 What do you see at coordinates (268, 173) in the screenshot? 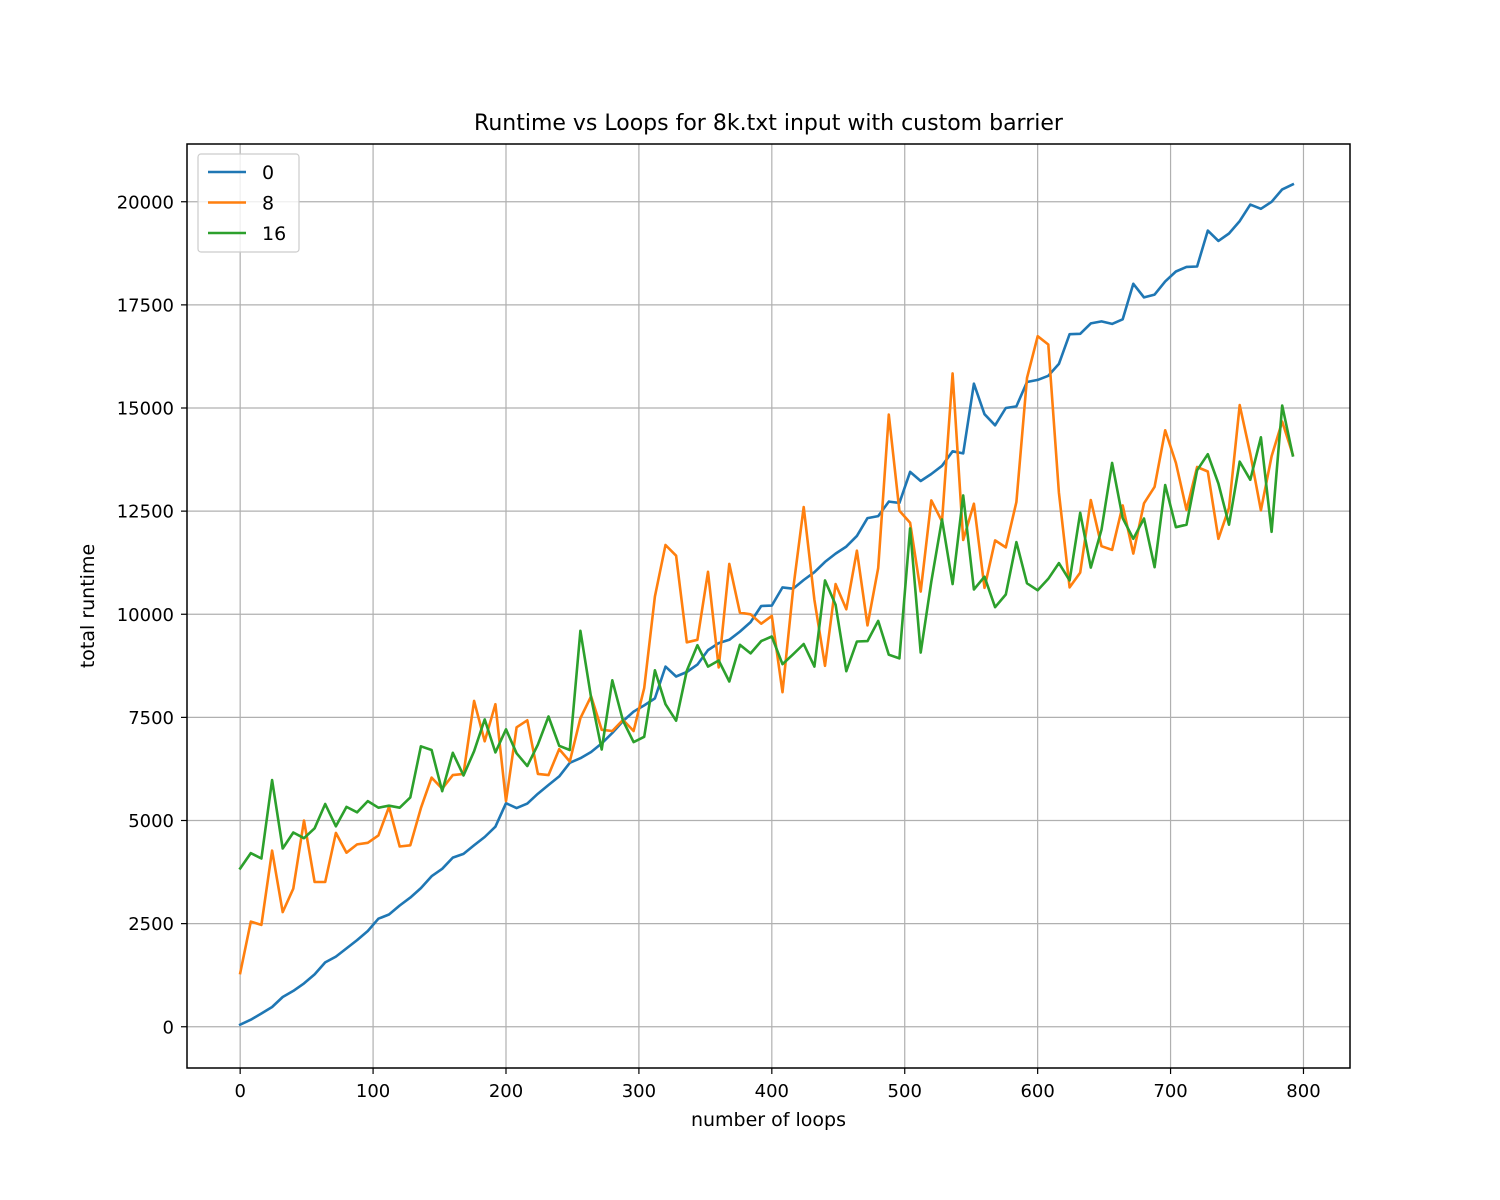
I see `legend-label-0: 0` at bounding box center [268, 173].